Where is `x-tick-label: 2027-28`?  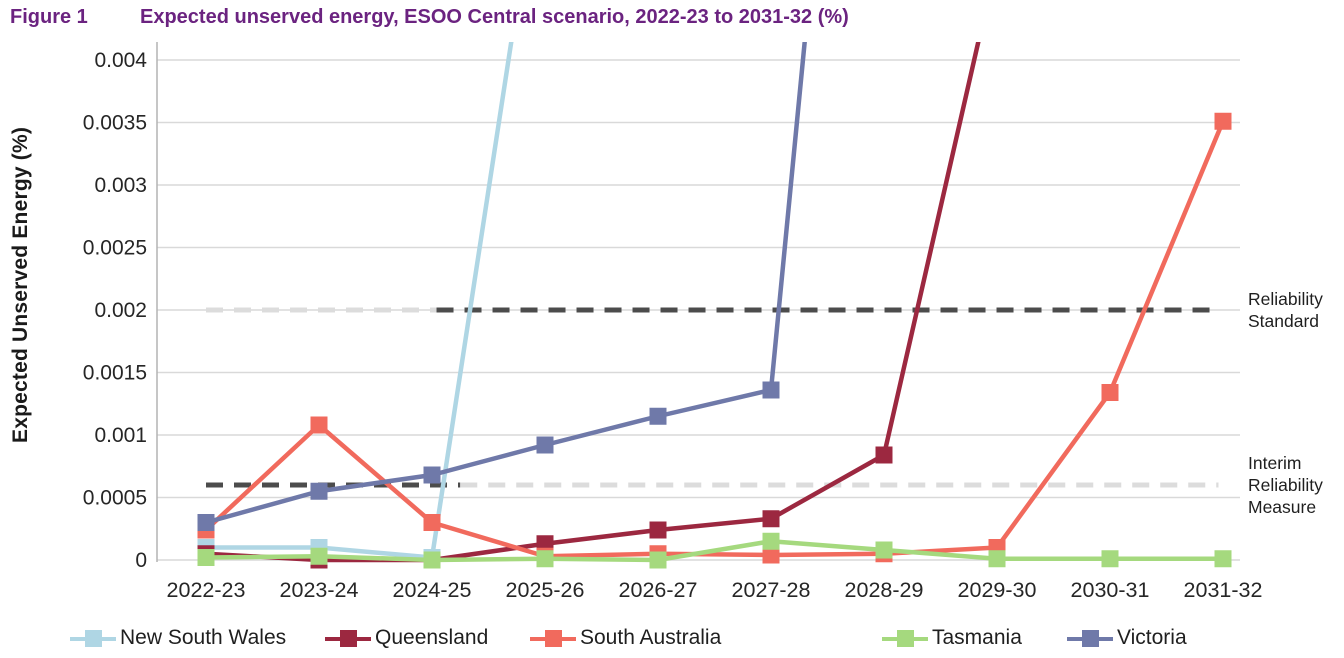 x-tick-label: 2027-28 is located at coordinates (771, 590).